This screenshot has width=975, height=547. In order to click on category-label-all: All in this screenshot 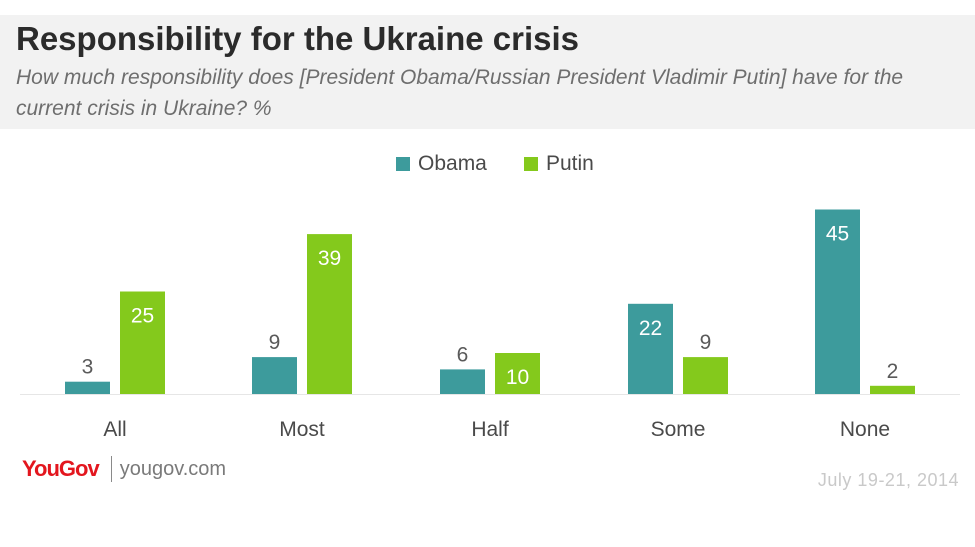, I will do `click(114, 429)`.